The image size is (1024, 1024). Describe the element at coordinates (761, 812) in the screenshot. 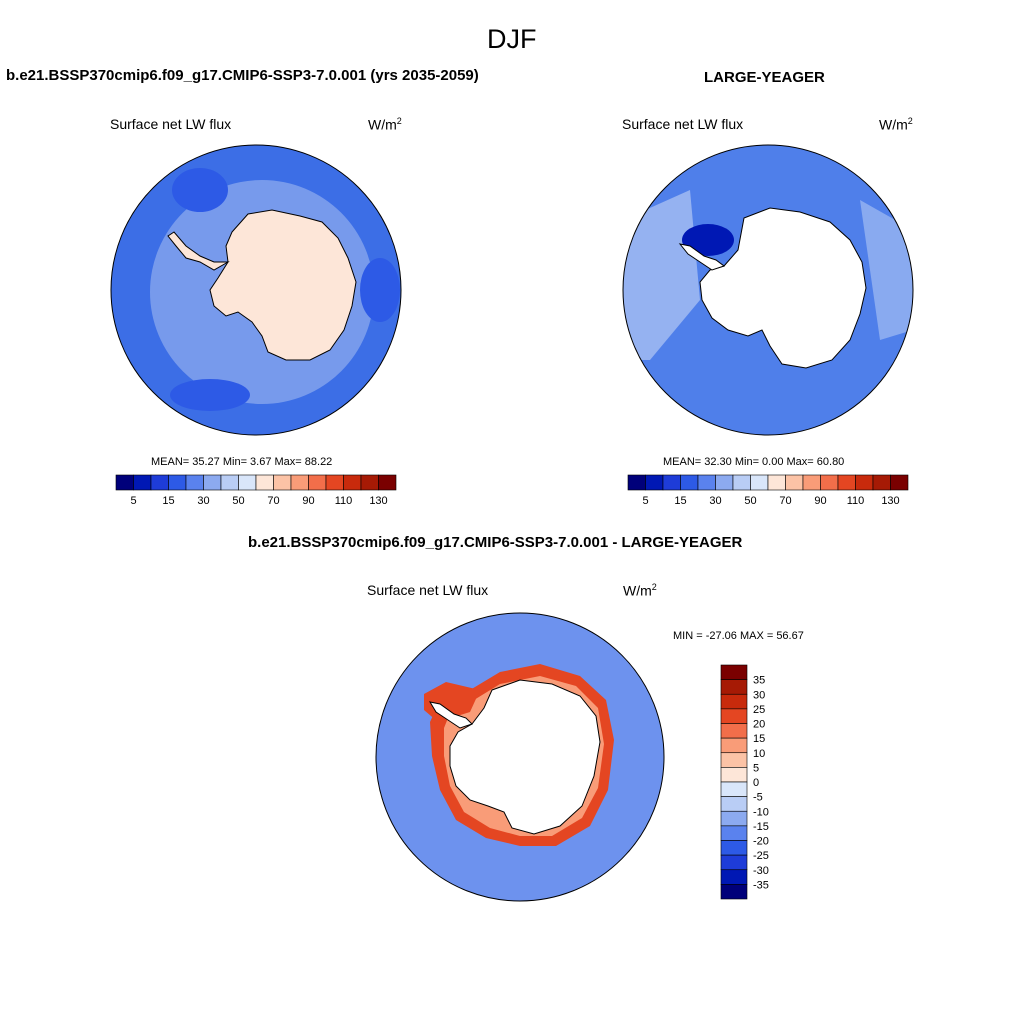

I see `colorbar-tick-label: -10` at that location.